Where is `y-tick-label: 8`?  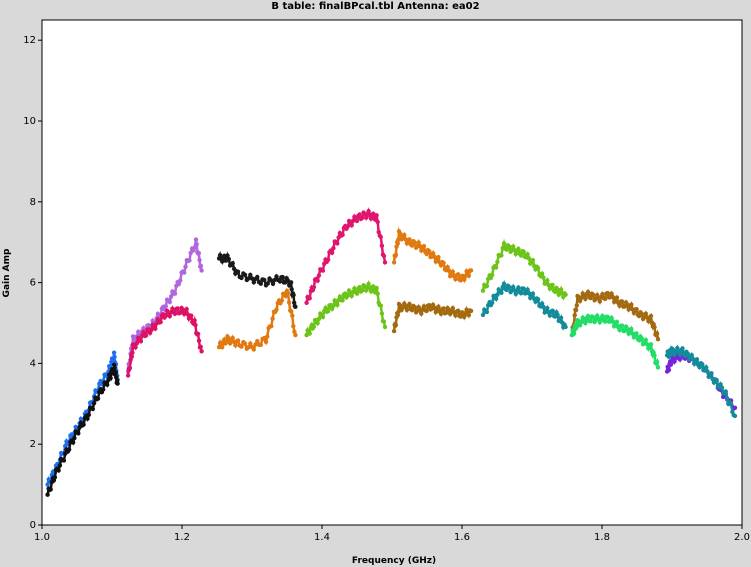
y-tick-label: 8 is located at coordinates (33, 202).